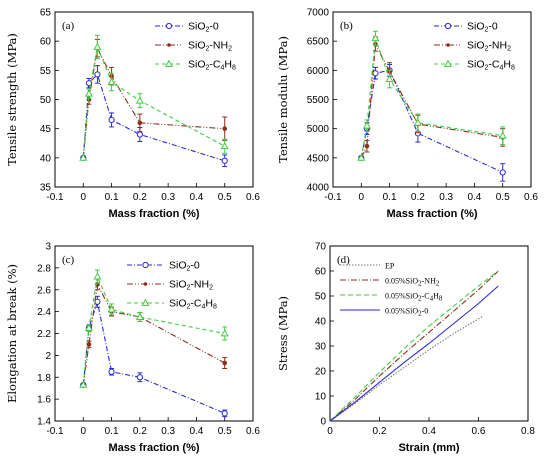  What do you see at coordinates (321, 372) in the screenshot?
I see `y-tick-label: 20` at bounding box center [321, 372].